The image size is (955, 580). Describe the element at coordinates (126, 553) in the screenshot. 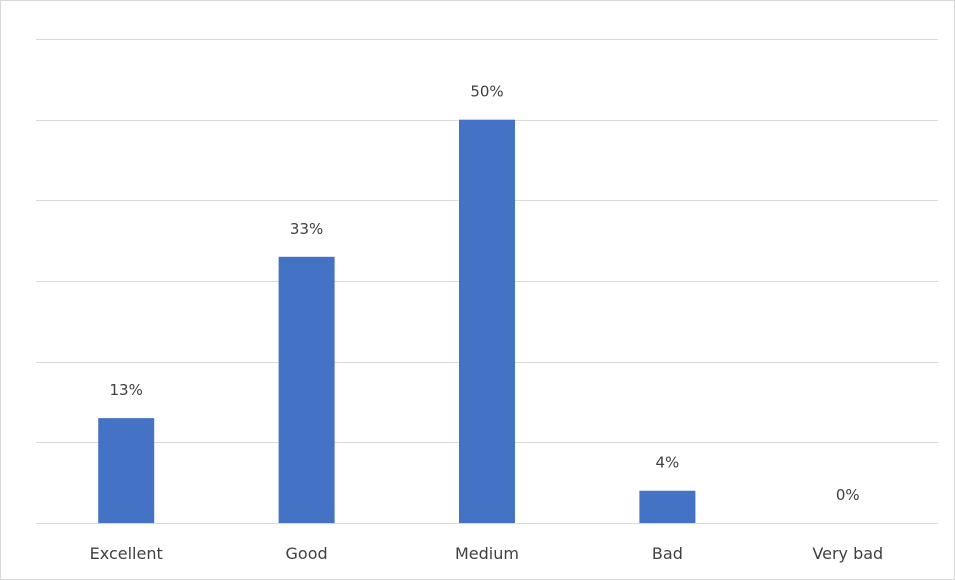

I see `tick-label-excellent: Excellent` at that location.